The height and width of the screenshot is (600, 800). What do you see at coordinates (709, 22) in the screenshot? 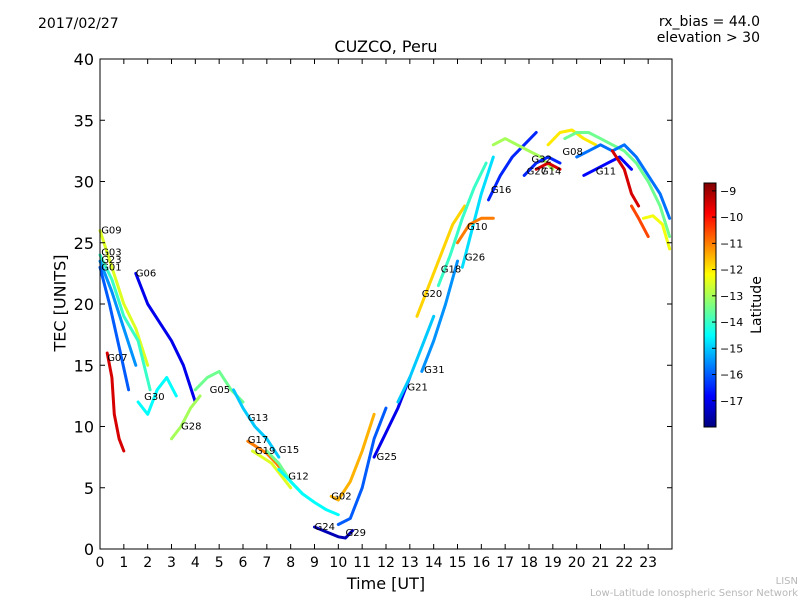
I see `rx-bias-annotation: rx_bias = 44.0` at bounding box center [709, 22].